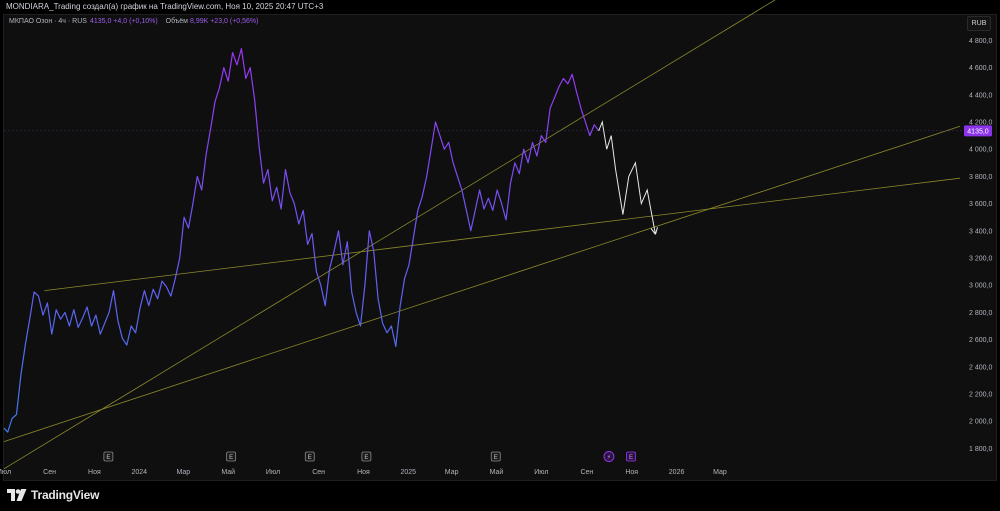 The width and height of the screenshot is (1000, 511). I want to click on x-tick-label: 2025, so click(408, 472).